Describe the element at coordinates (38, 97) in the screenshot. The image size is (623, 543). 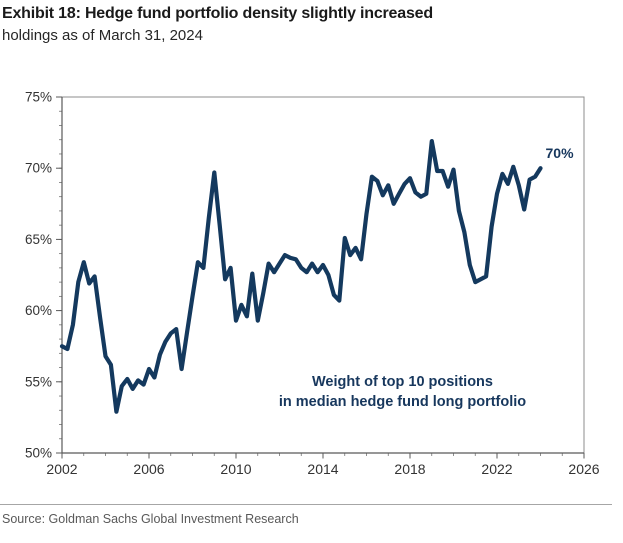
I see `y-axis-label: 75%` at that location.